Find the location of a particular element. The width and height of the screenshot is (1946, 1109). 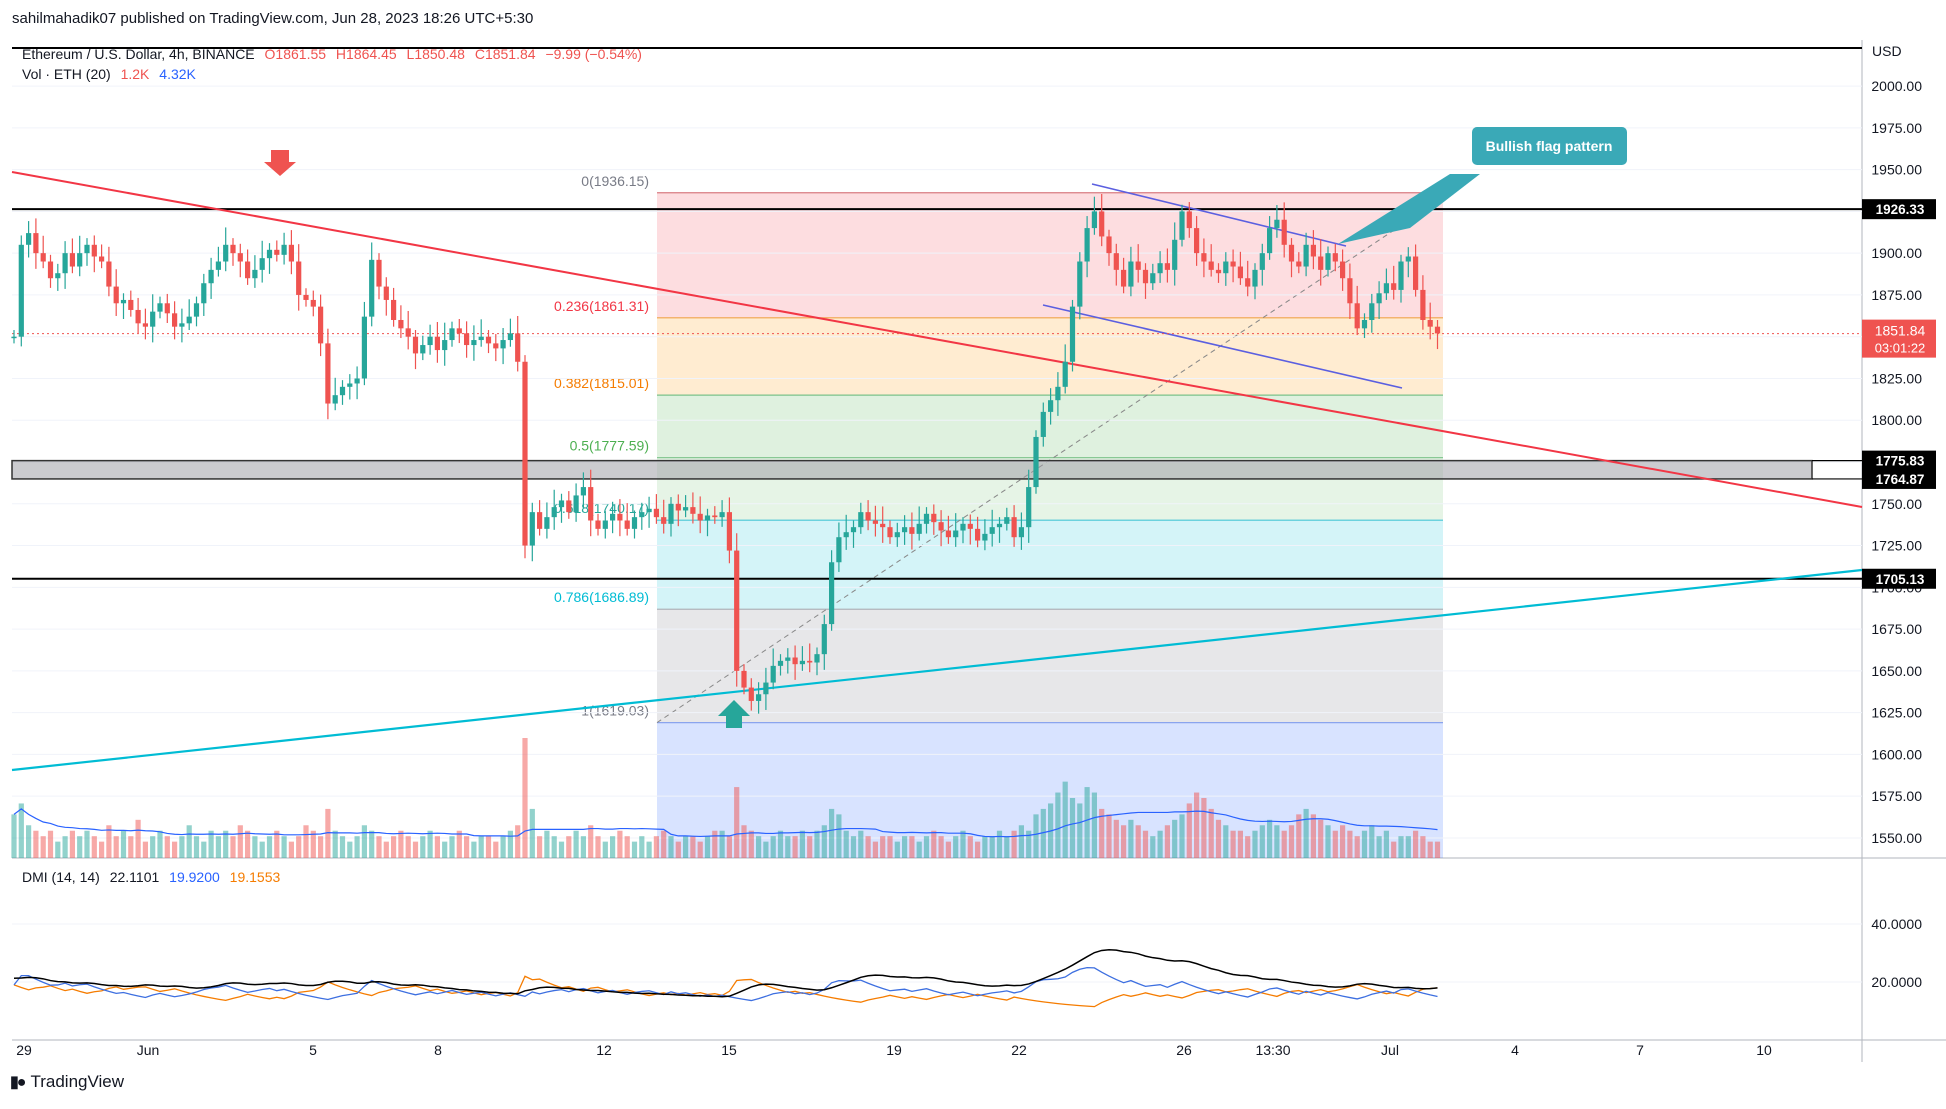

time-tick-label: 13:30 is located at coordinates (1272, 1050).